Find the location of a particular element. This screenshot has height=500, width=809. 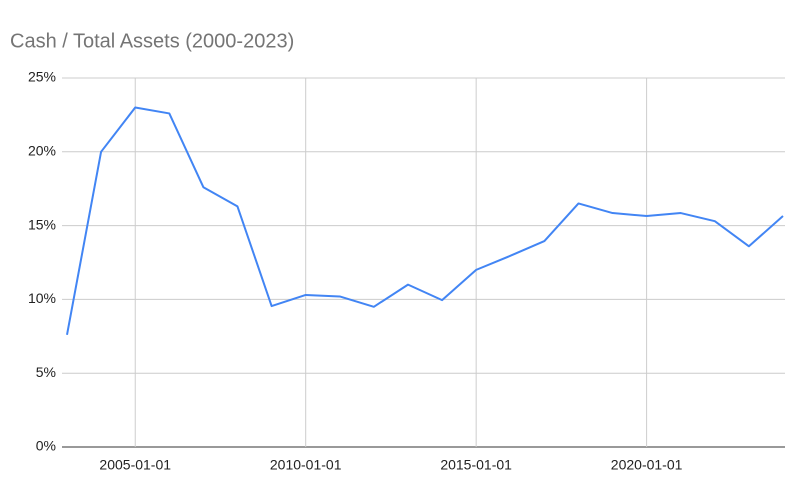

y-tick-label: 5% is located at coordinates (46, 372).